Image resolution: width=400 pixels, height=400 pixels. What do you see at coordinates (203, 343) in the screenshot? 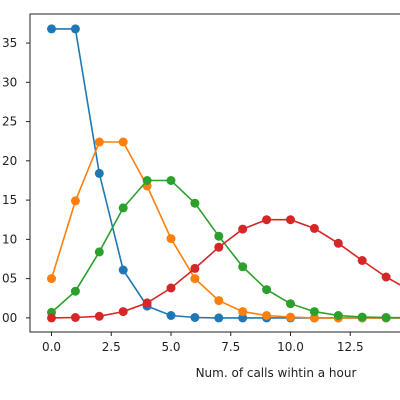
I see `x-axis: 0.02.55.07.510.012.515` at bounding box center [203, 343].